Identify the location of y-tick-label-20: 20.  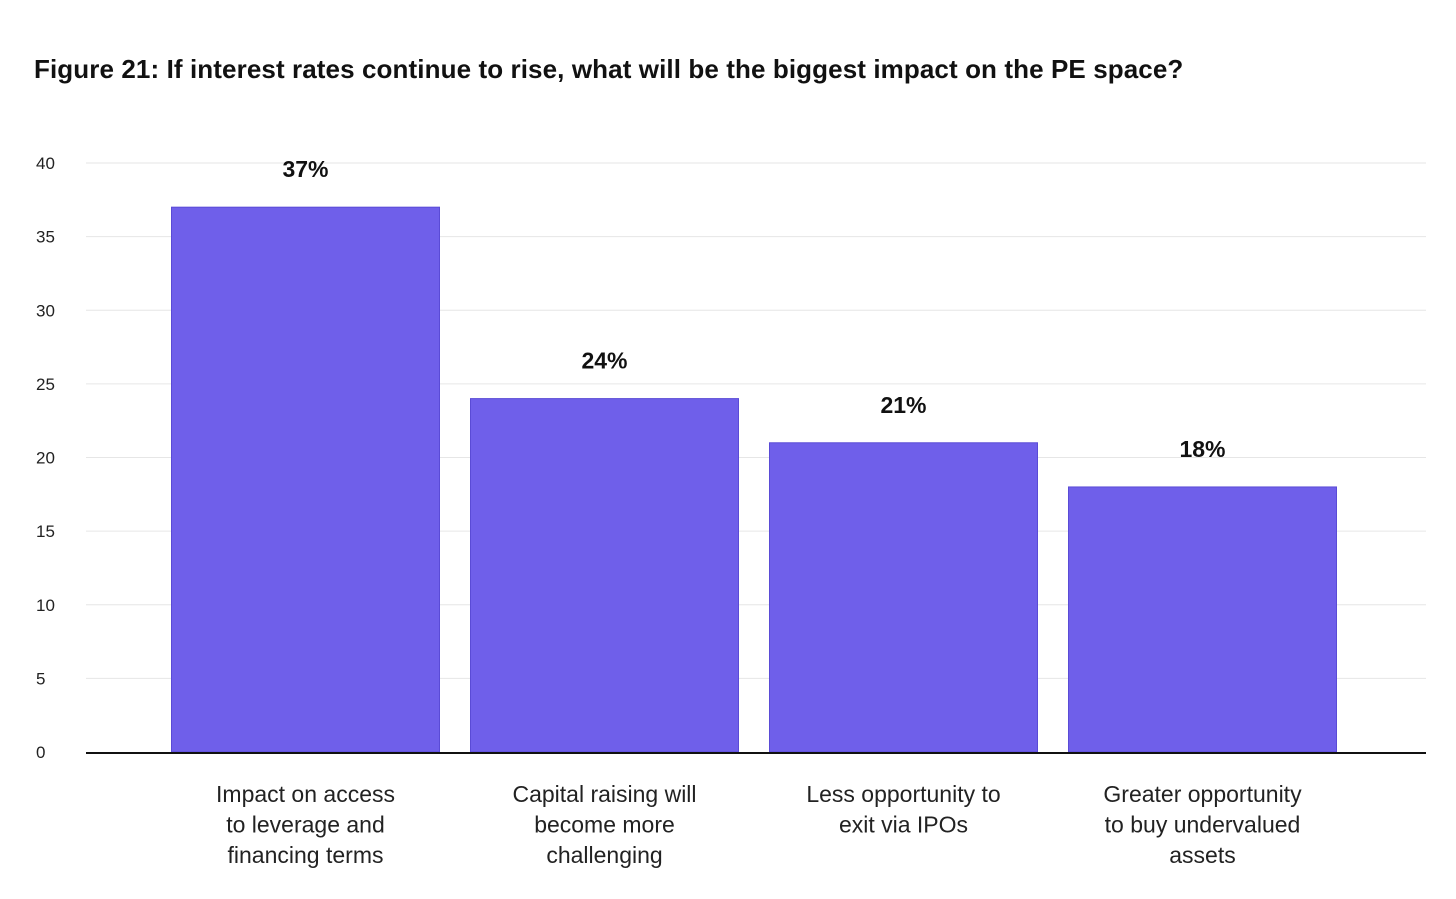
(45, 458).